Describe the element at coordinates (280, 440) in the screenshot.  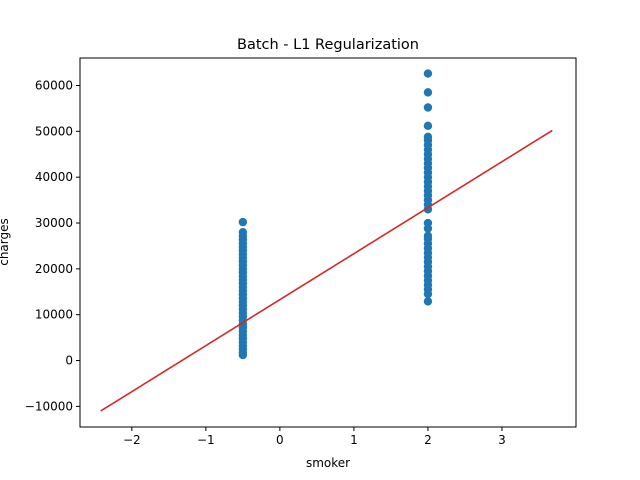
I see `x-tick-label: 0` at that location.